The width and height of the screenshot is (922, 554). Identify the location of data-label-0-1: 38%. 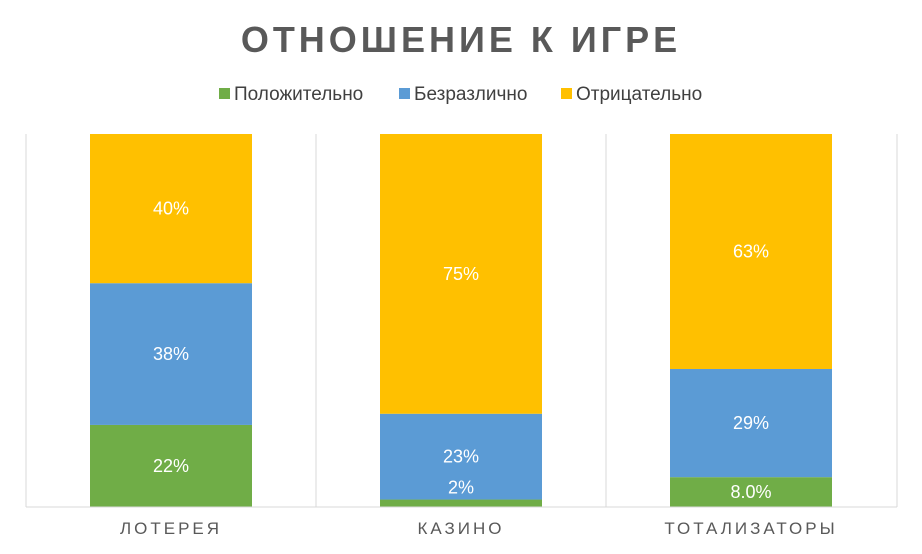
(171, 354).